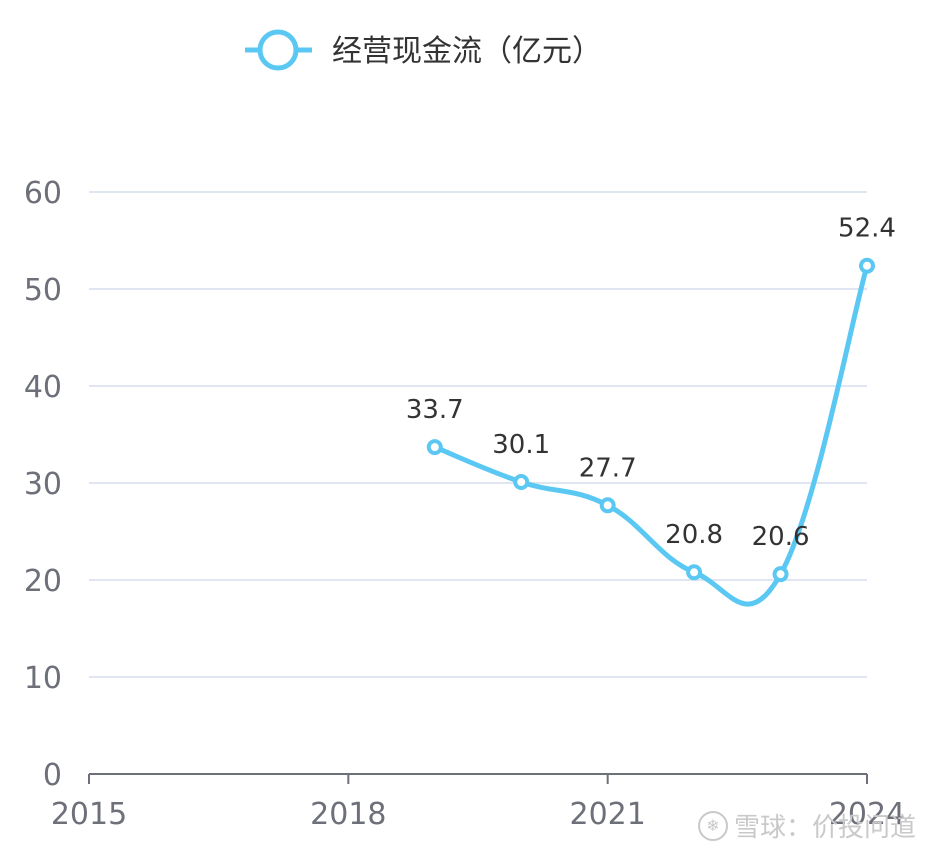  What do you see at coordinates (348, 814) in the screenshot?
I see `x-tick-label: 2018` at bounding box center [348, 814].